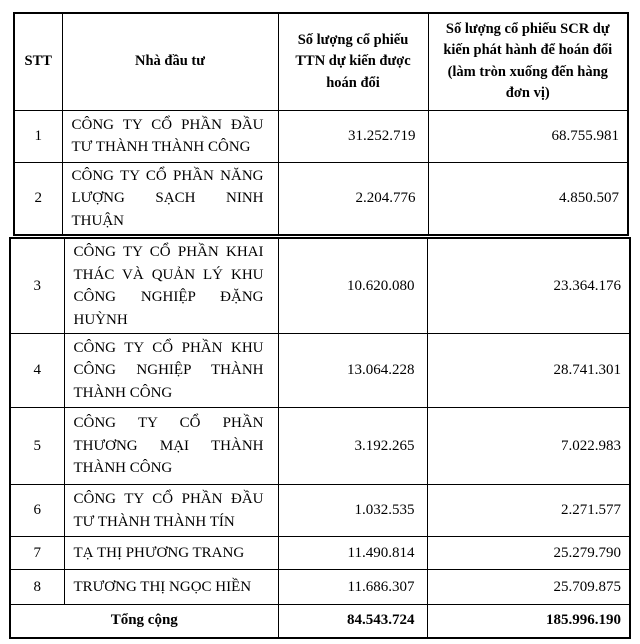 Image resolution: width=640 pixels, height=644 pixels. I want to click on scr-value-cell: 68.755.981, so click(528, 136).